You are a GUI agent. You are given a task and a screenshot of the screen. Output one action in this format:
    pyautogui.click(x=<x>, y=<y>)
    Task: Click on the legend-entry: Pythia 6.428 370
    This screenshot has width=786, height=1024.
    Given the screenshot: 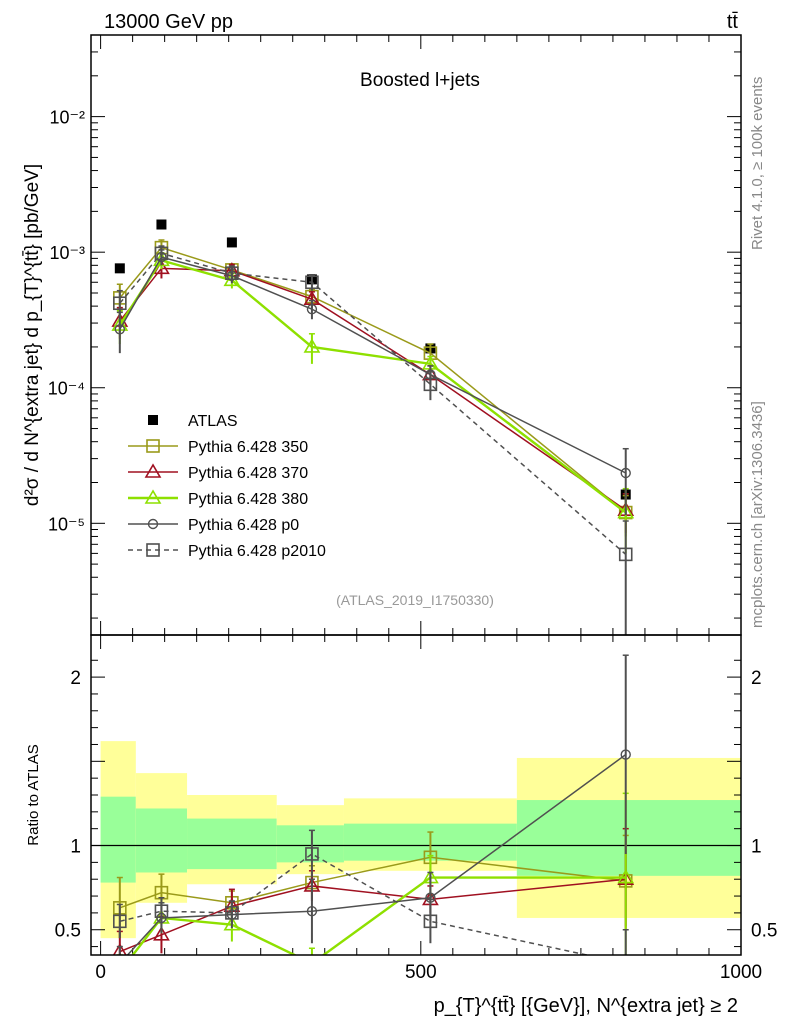 What is the action you would take?
    pyautogui.click(x=218, y=472)
    